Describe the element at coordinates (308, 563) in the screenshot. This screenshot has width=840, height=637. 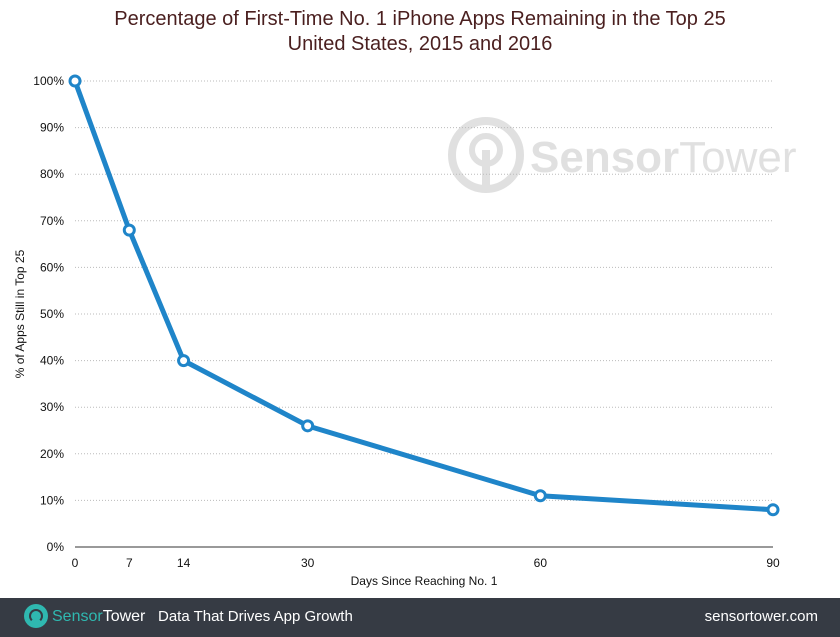
I see `x-tick-label: 30` at that location.